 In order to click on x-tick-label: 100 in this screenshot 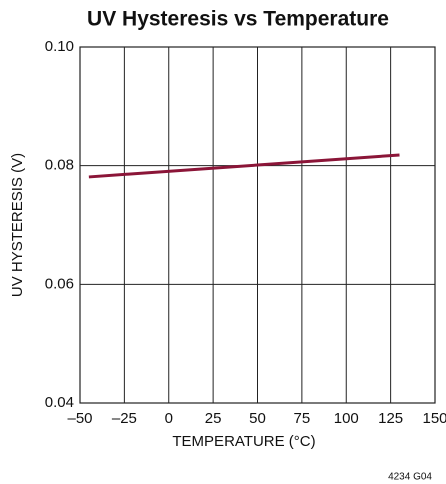, I will do `click(346, 418)`.